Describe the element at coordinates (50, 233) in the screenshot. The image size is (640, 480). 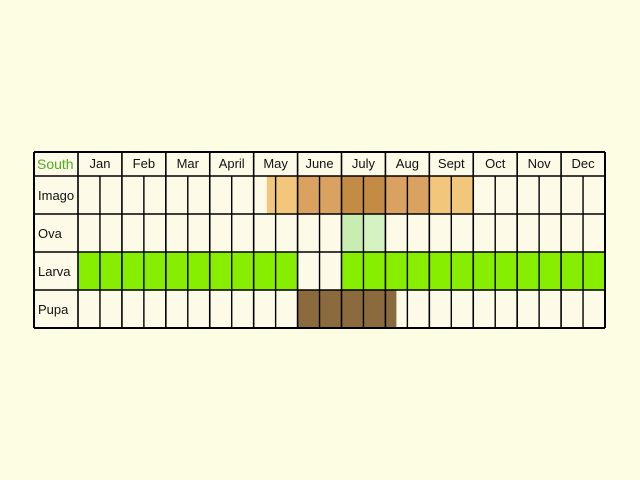
I see `stage-label-ova: Ova` at that location.